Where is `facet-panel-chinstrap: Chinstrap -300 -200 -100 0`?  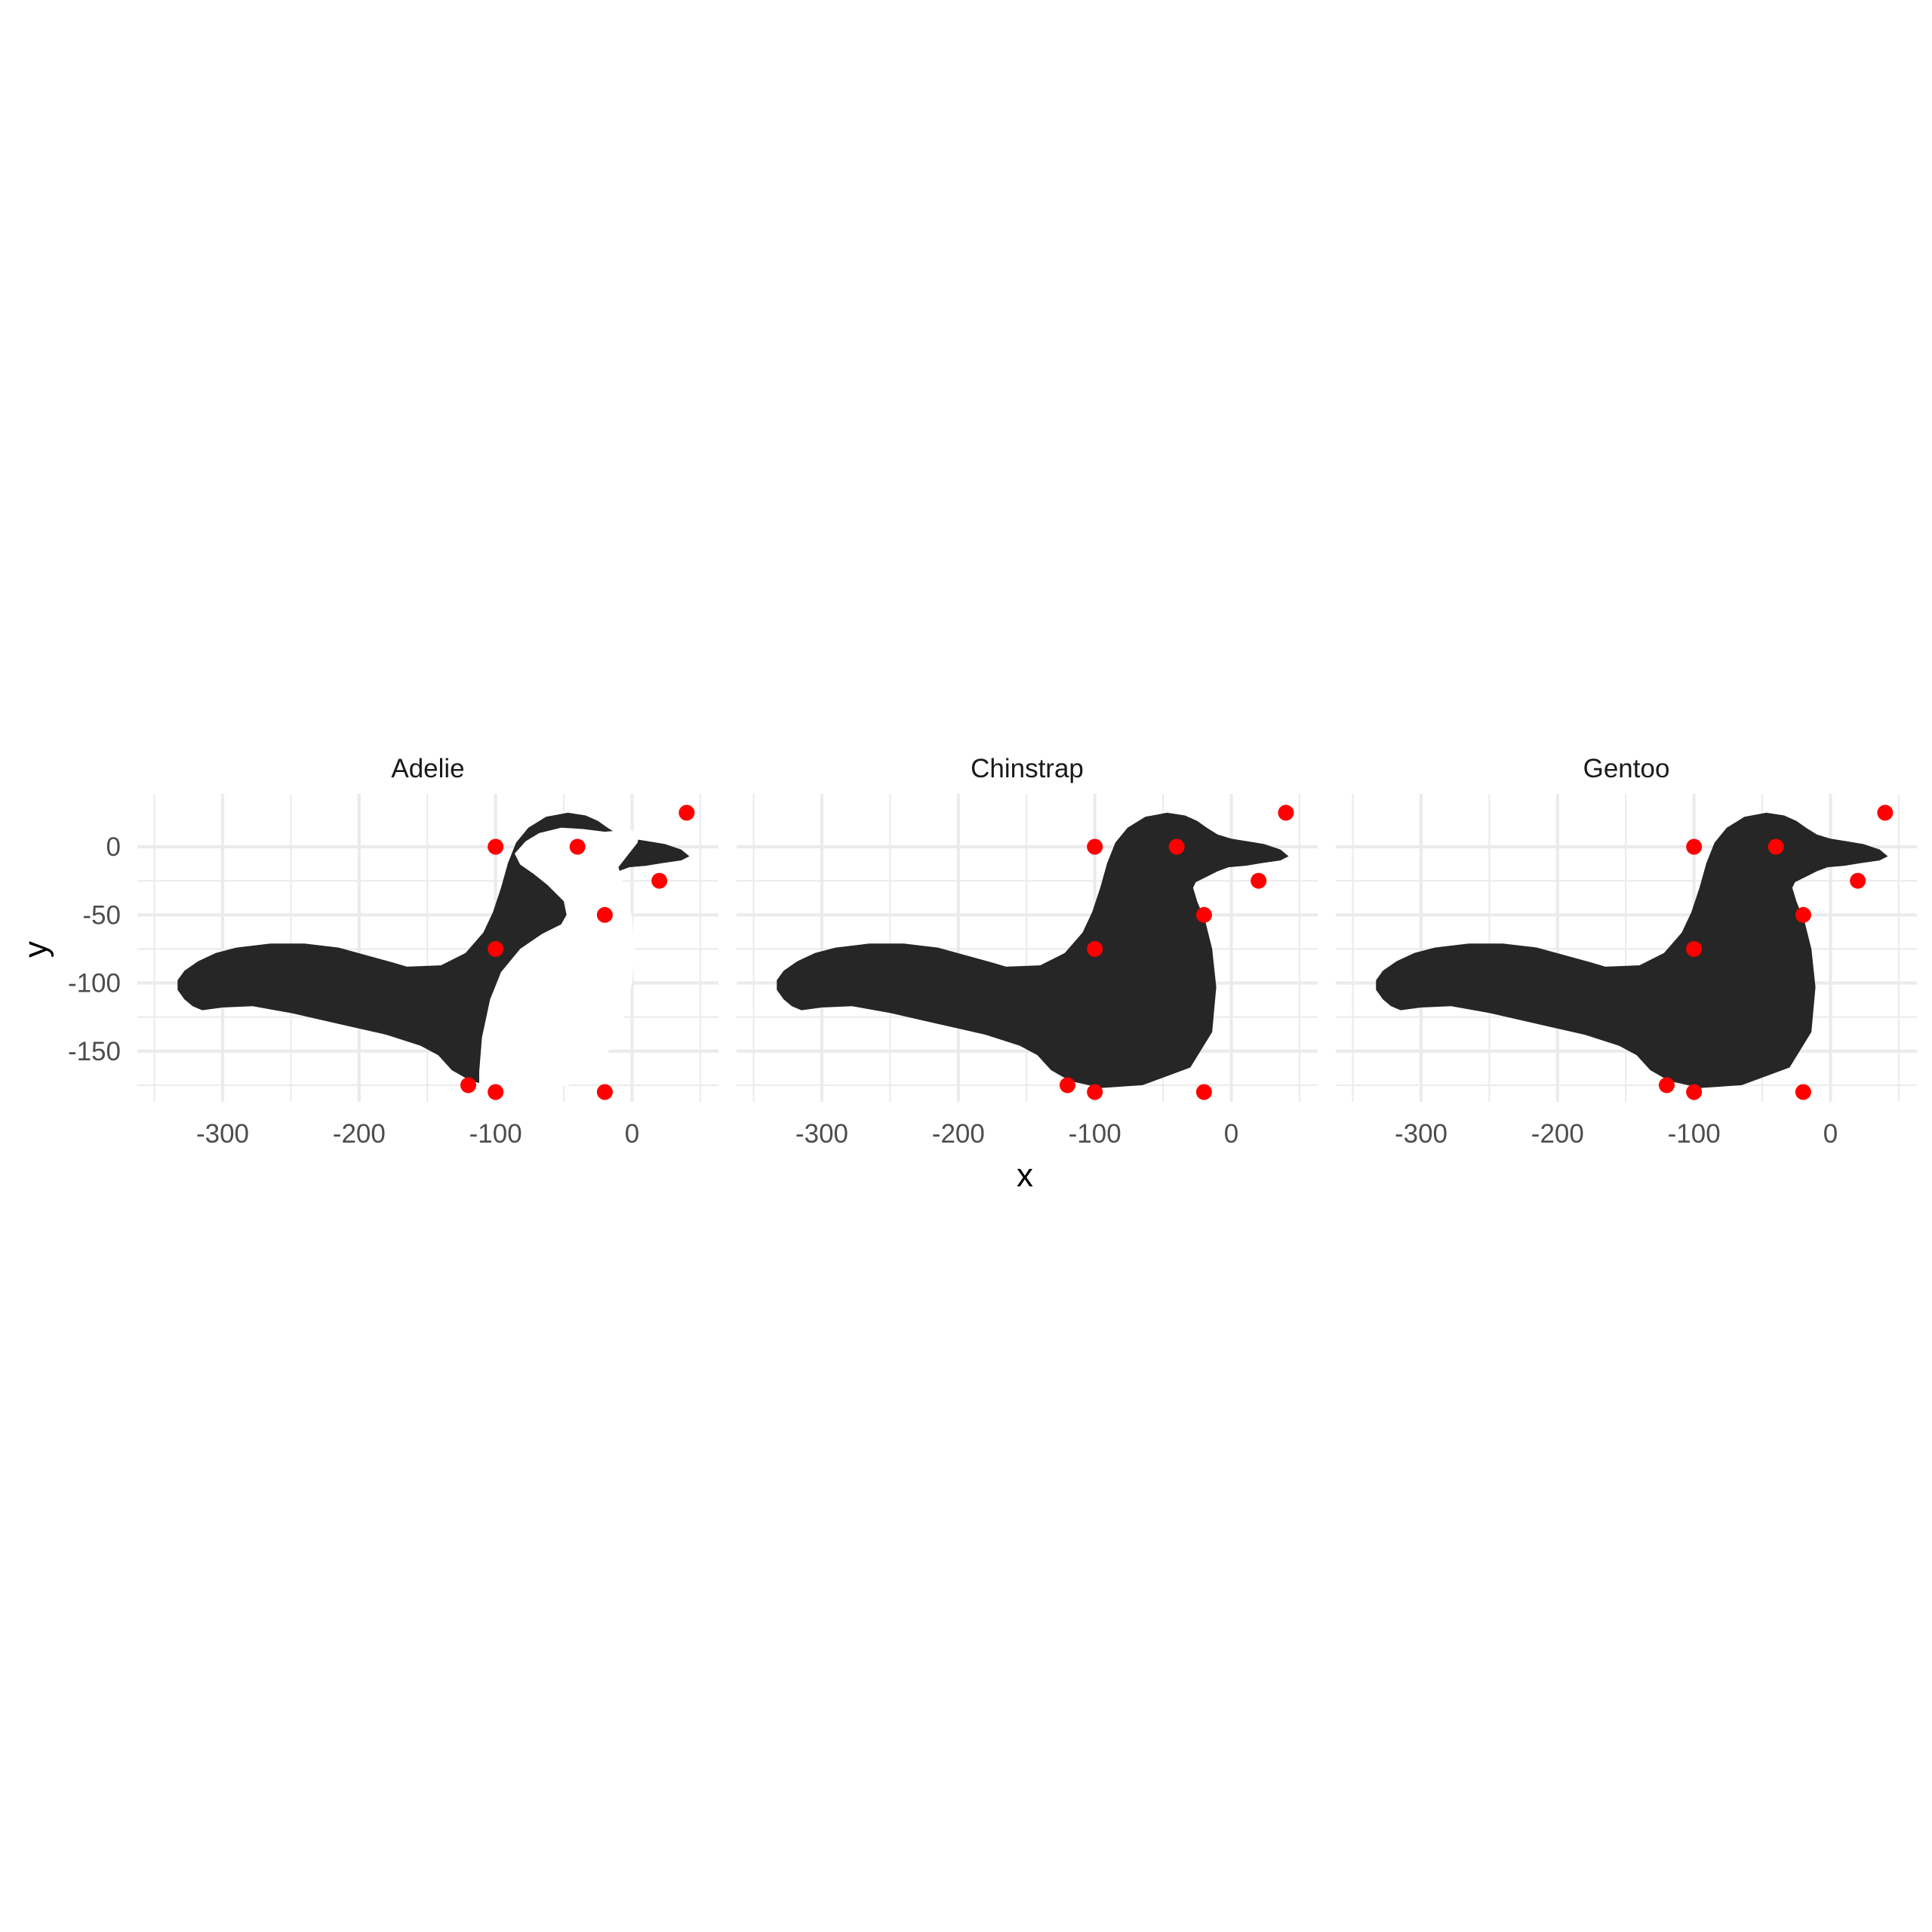 facet-panel-chinstrap: Chinstrap -300 -200 -100 0 is located at coordinates (1027, 951).